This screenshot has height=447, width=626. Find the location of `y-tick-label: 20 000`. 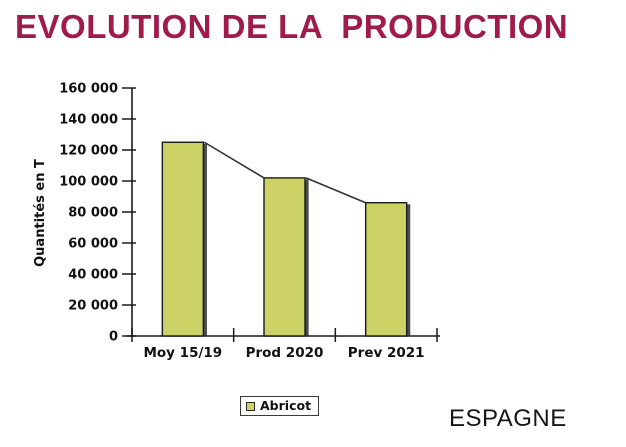

y-tick-label: 20 000 is located at coordinates (93, 306).